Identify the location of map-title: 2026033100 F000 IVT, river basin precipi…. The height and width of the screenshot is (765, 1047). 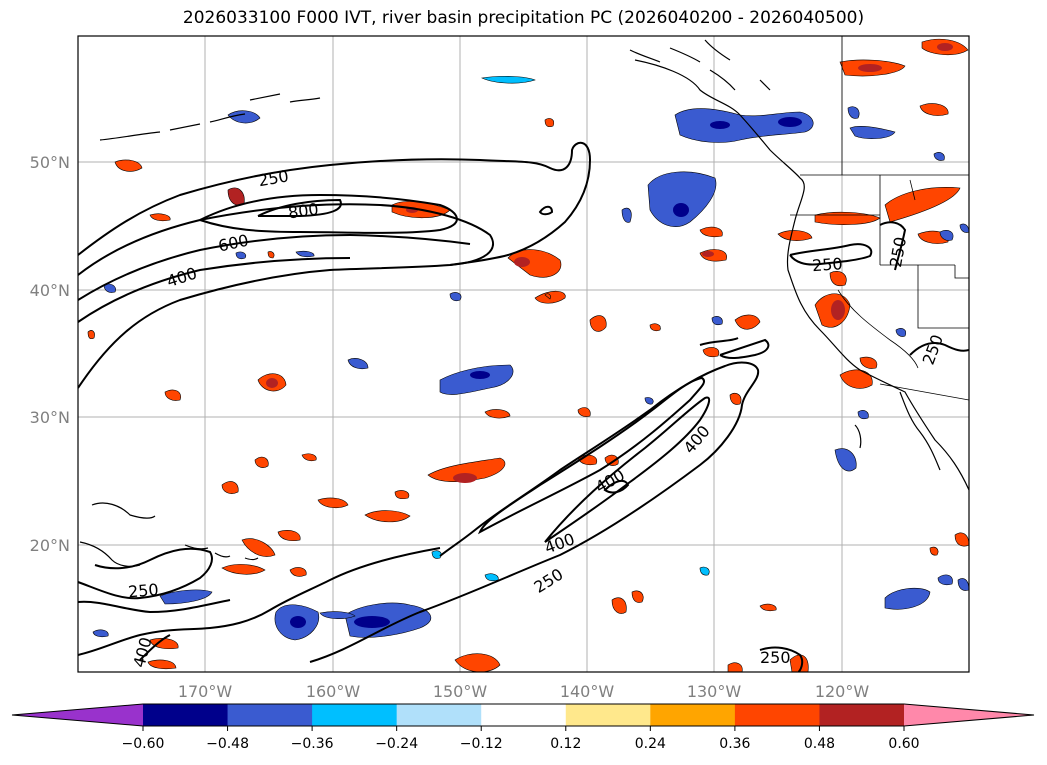
(523, 18).